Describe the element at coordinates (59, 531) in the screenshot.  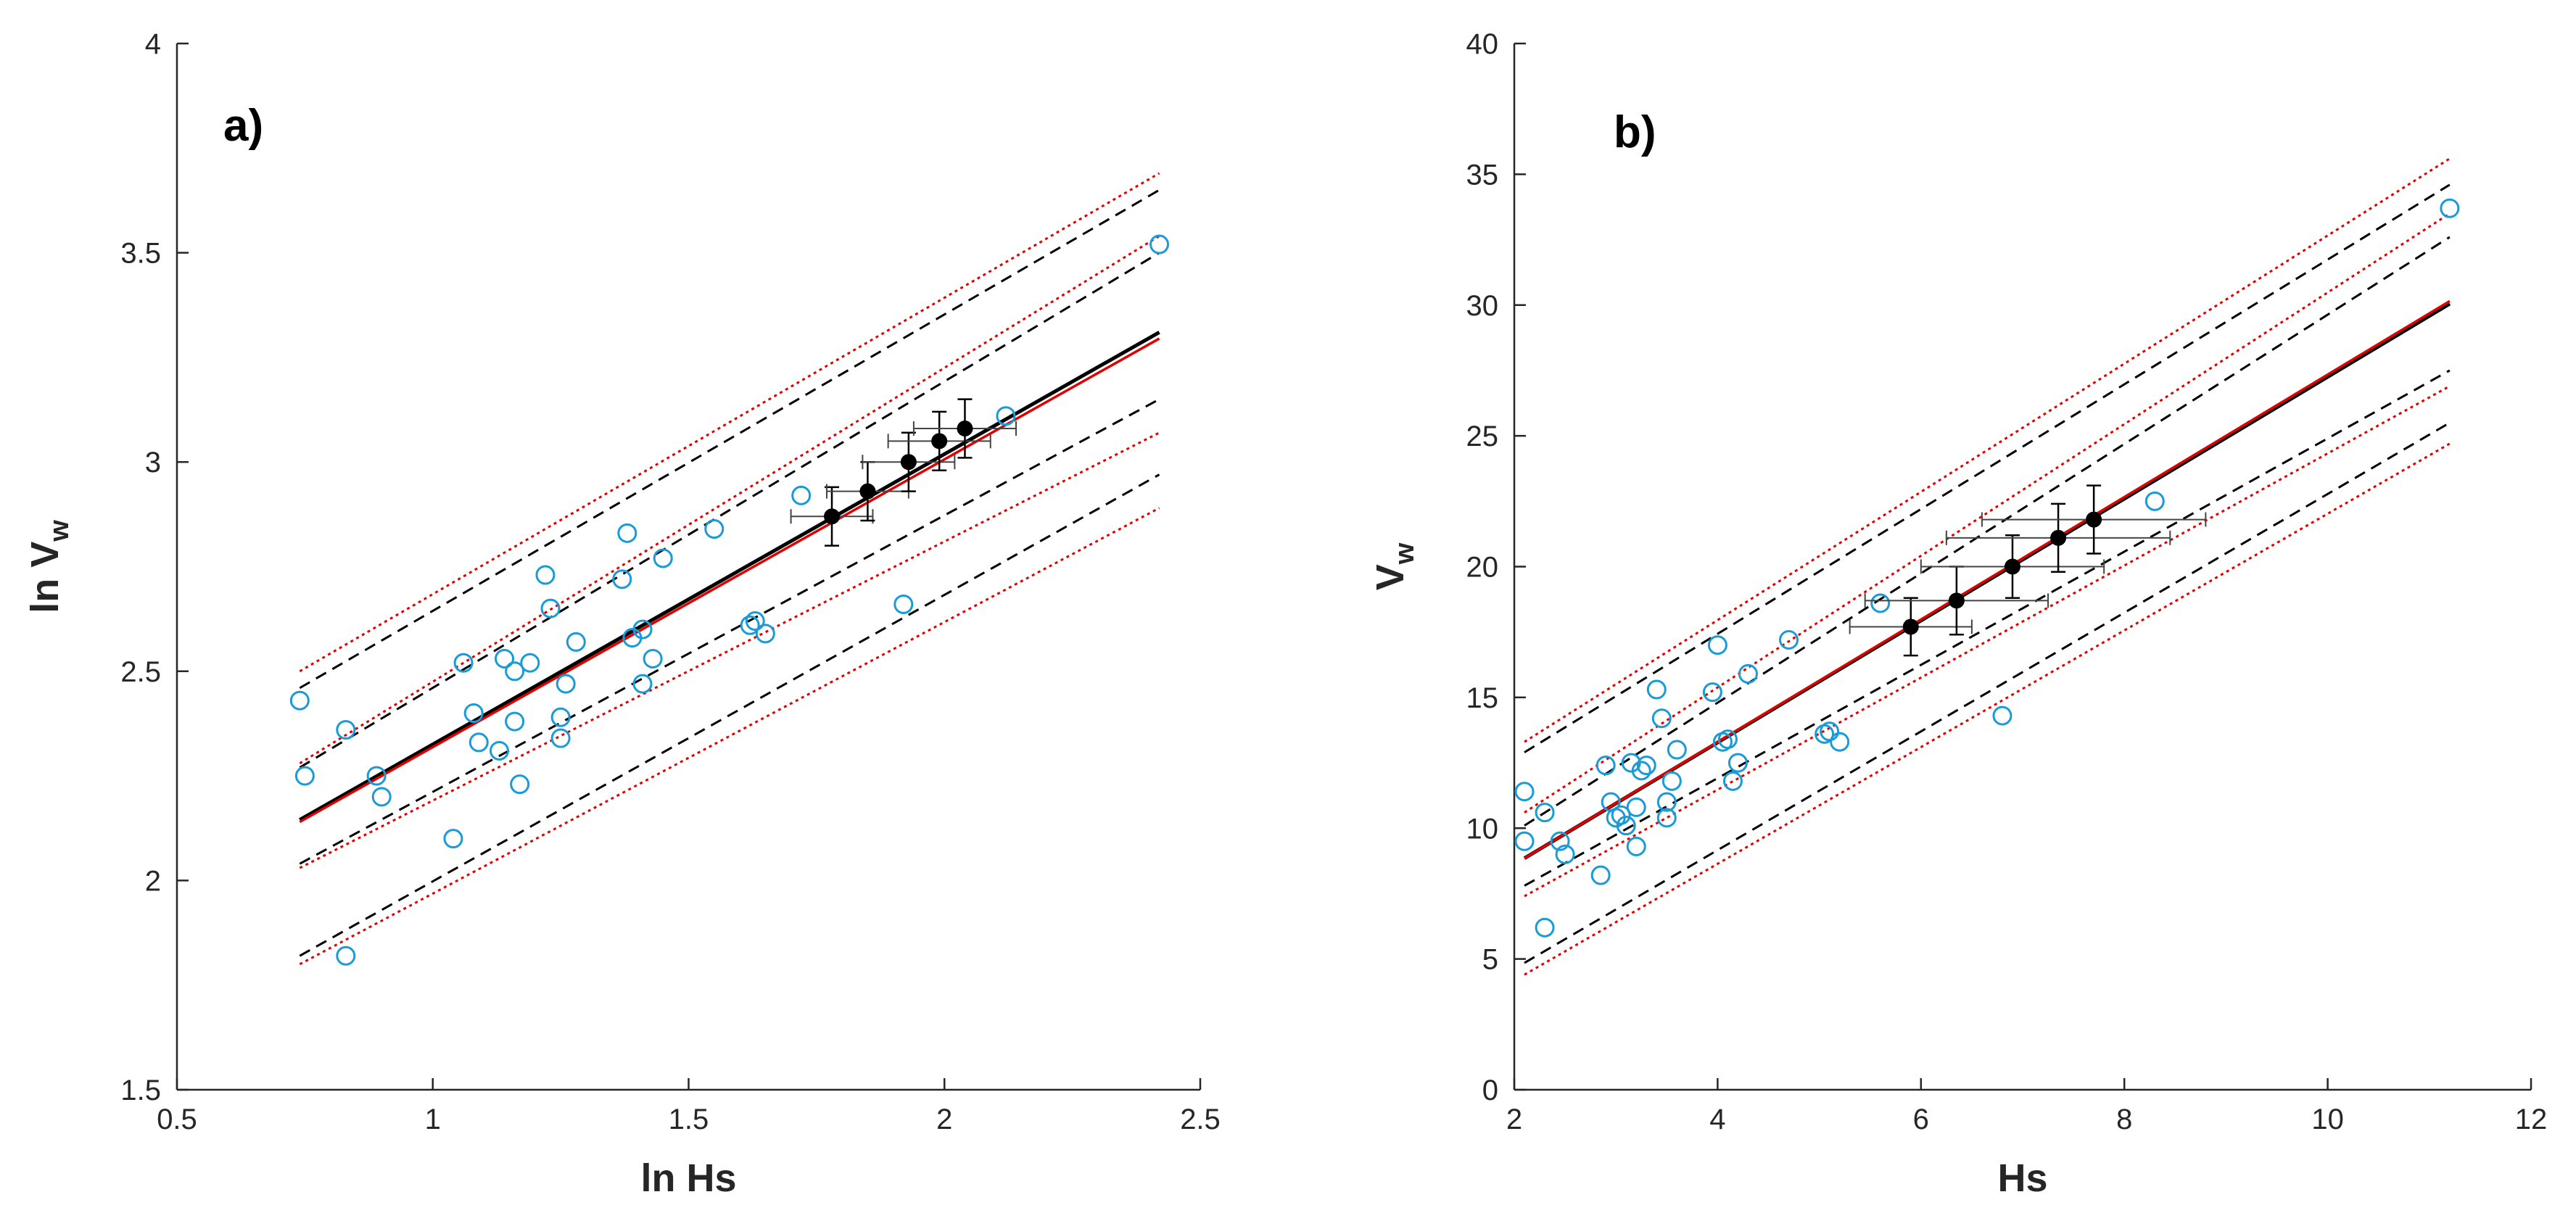
I see `y-axis-label-subscript: w` at that location.